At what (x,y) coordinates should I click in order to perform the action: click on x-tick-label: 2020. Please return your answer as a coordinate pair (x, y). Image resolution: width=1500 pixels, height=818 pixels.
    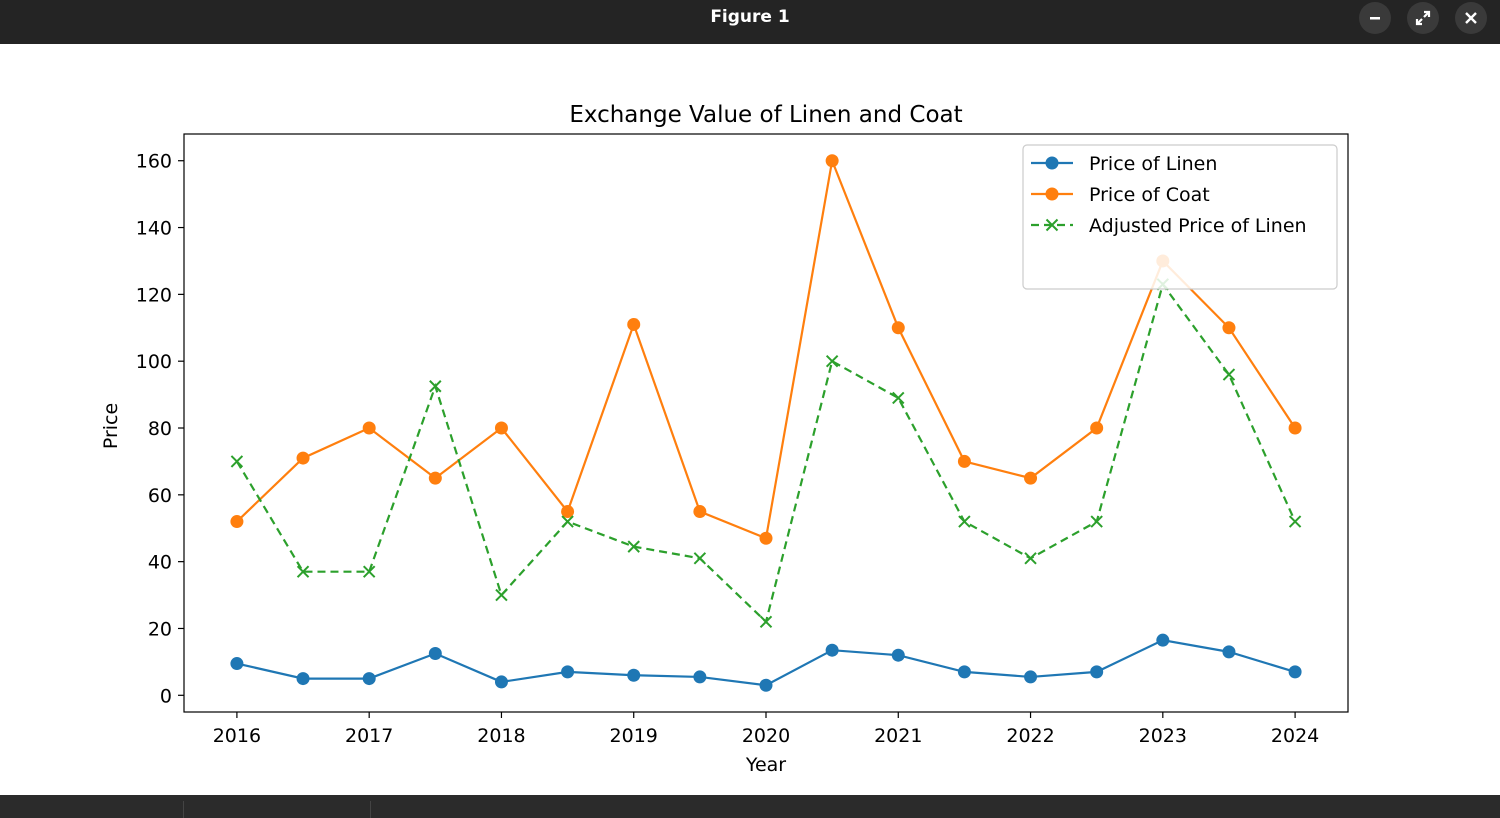
    Looking at the image, I should click on (766, 736).